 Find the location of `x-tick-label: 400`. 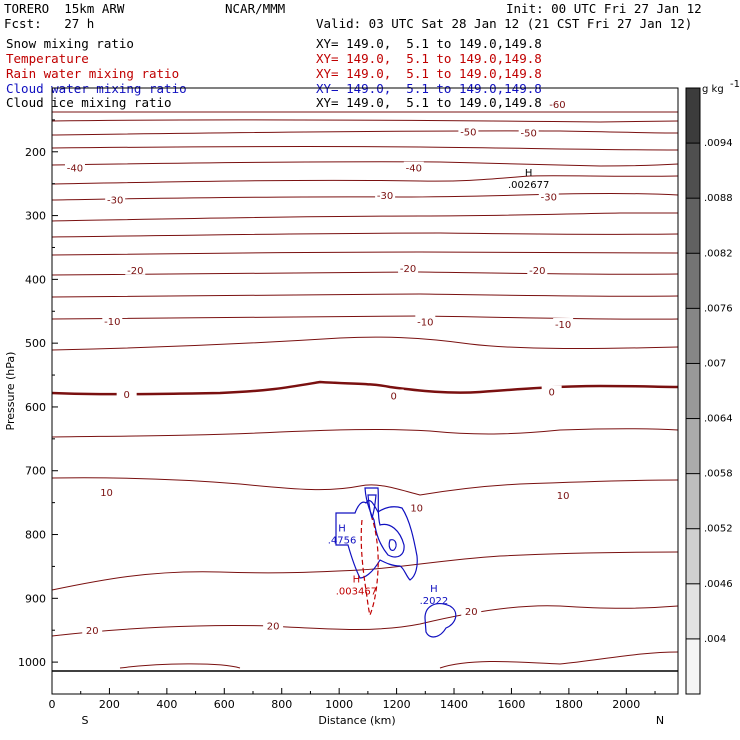

x-tick-label: 400 is located at coordinates (166, 704).